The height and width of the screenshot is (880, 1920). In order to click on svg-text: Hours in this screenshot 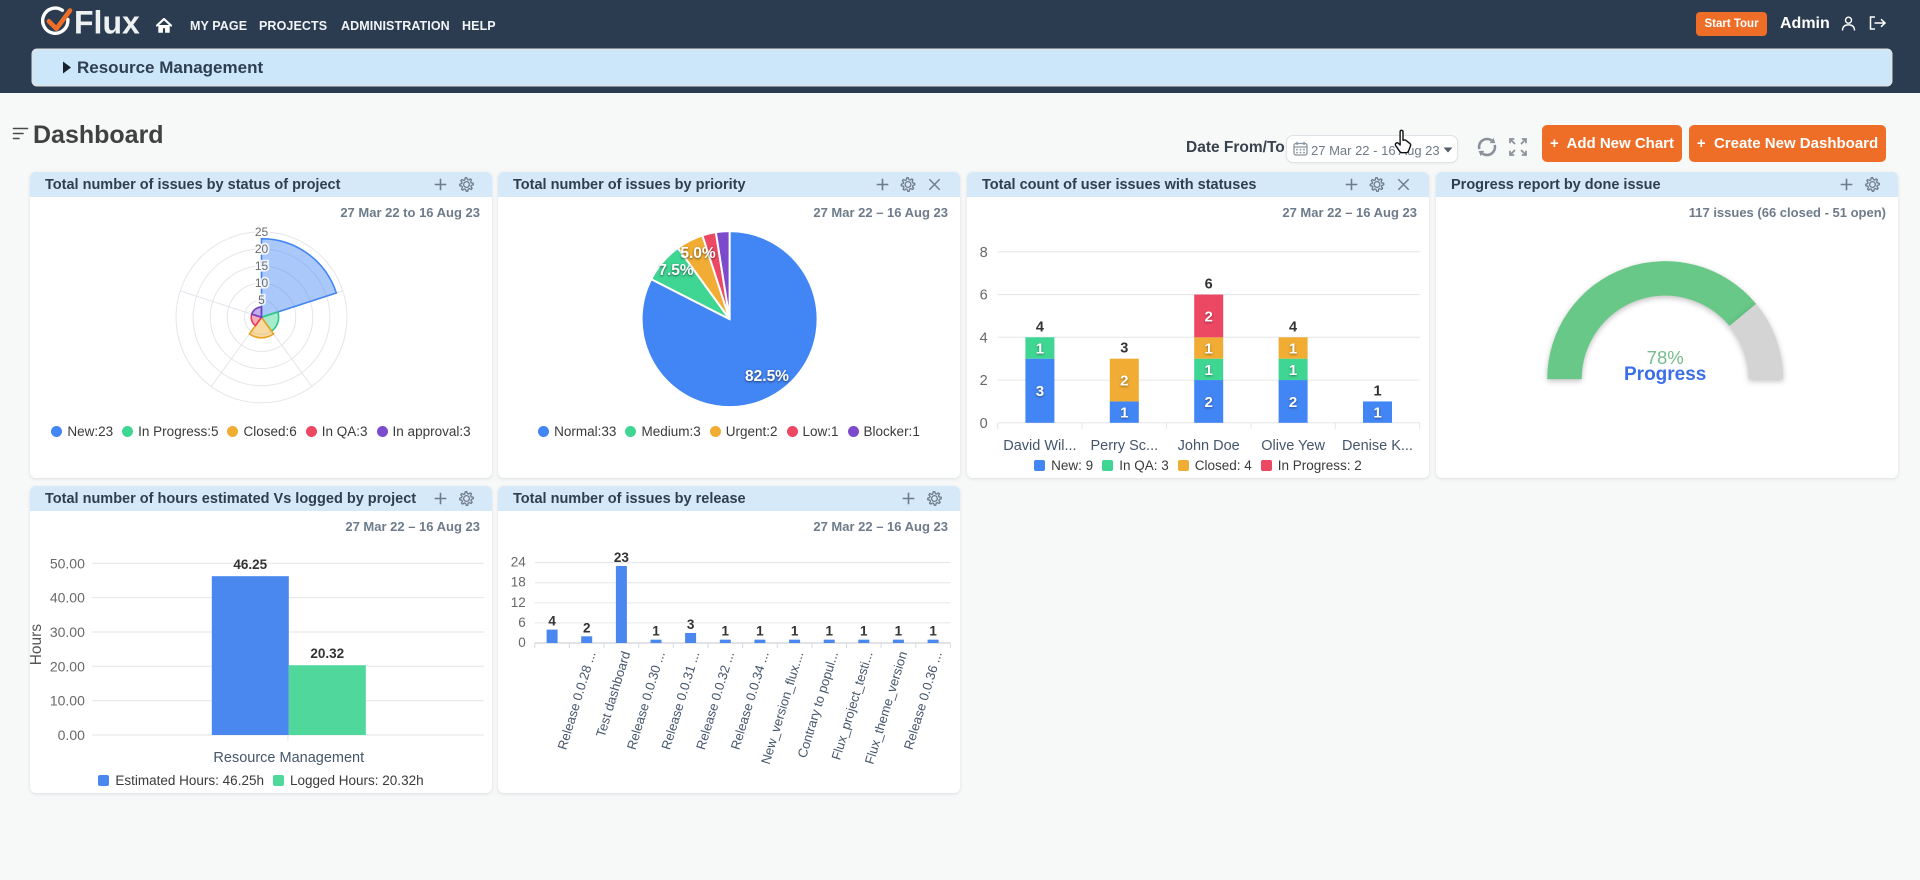, I will do `click(37, 645)`.